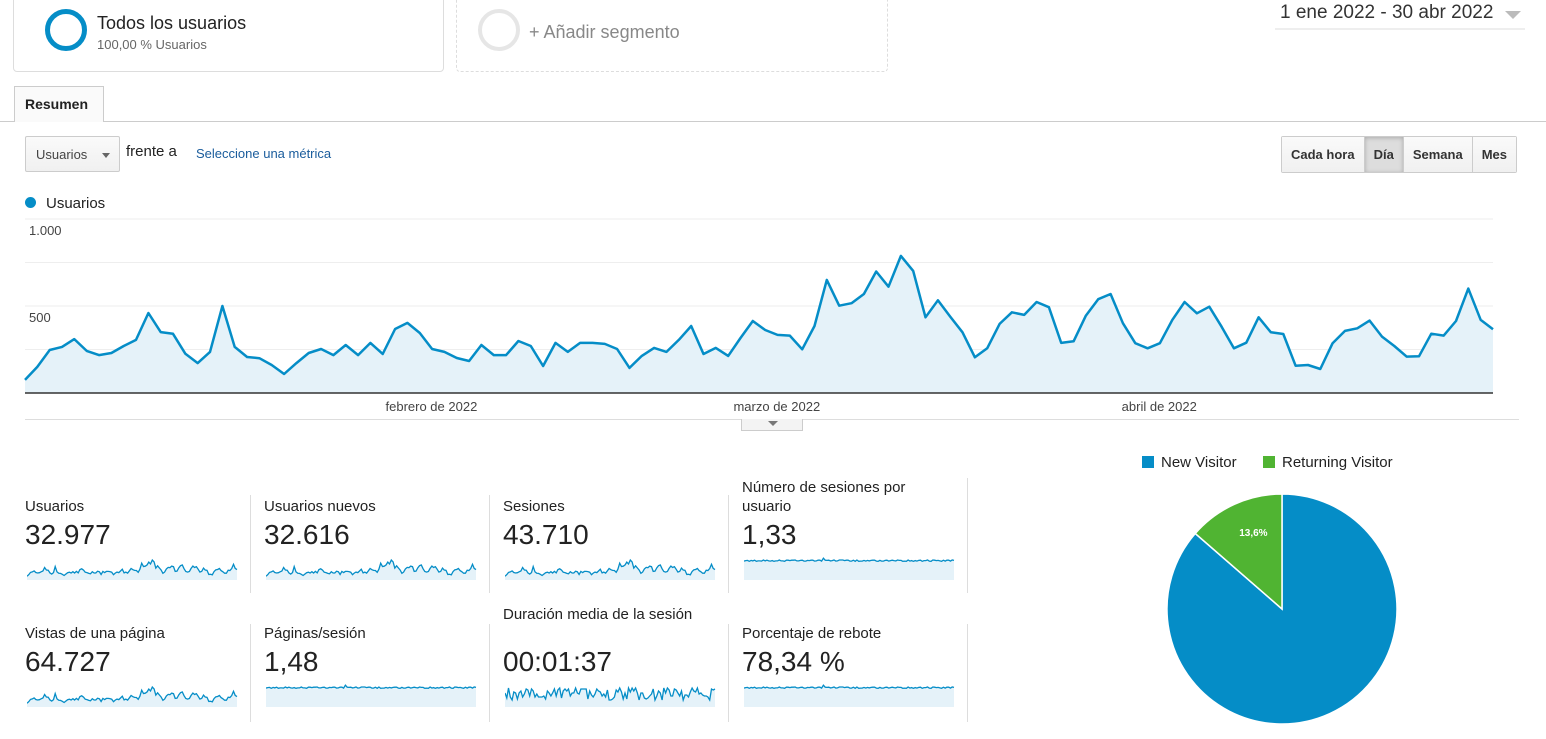 The height and width of the screenshot is (739, 1546). Describe the element at coordinates (320, 506) in the screenshot. I see `metric-label: Usuarios nuevos` at that location.